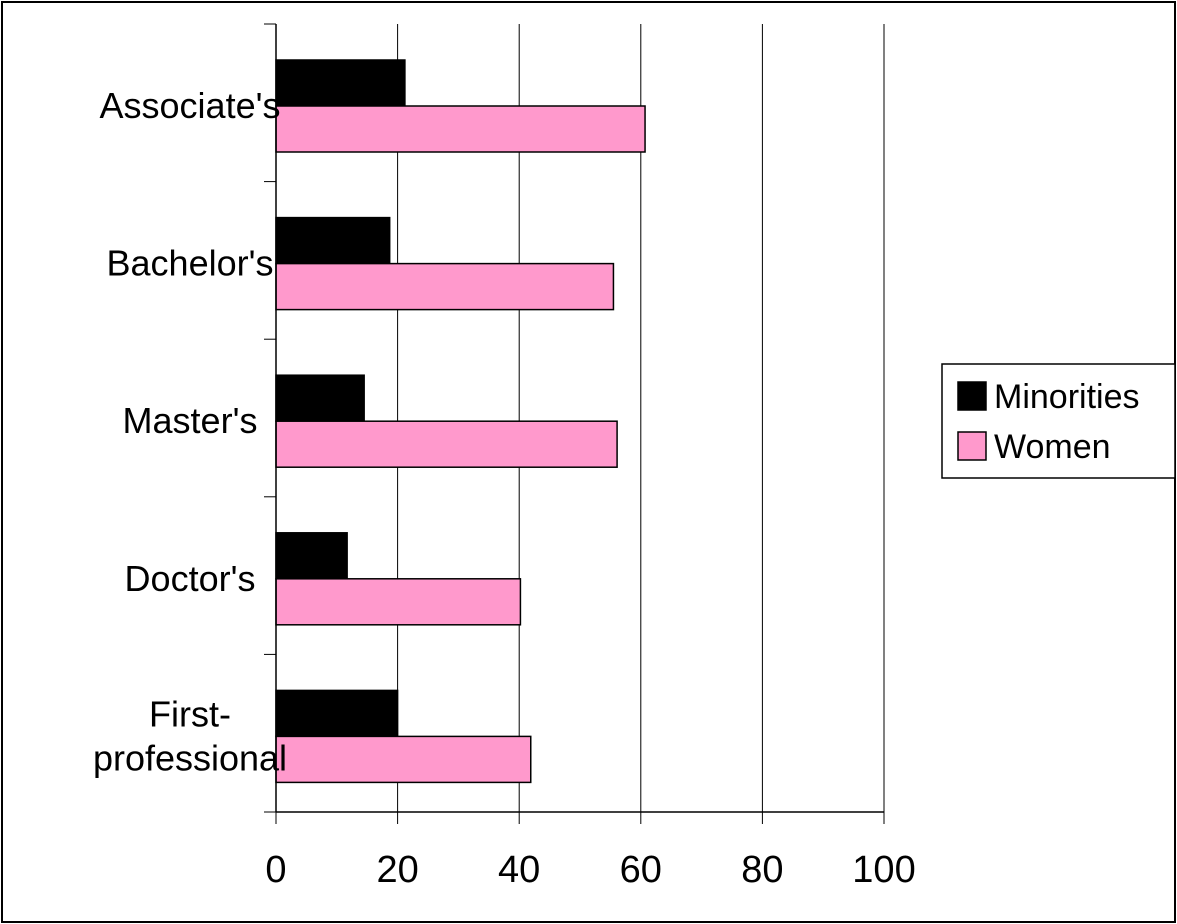  Describe the element at coordinates (1058, 421) in the screenshot. I see `legend: Minorities Women` at that location.